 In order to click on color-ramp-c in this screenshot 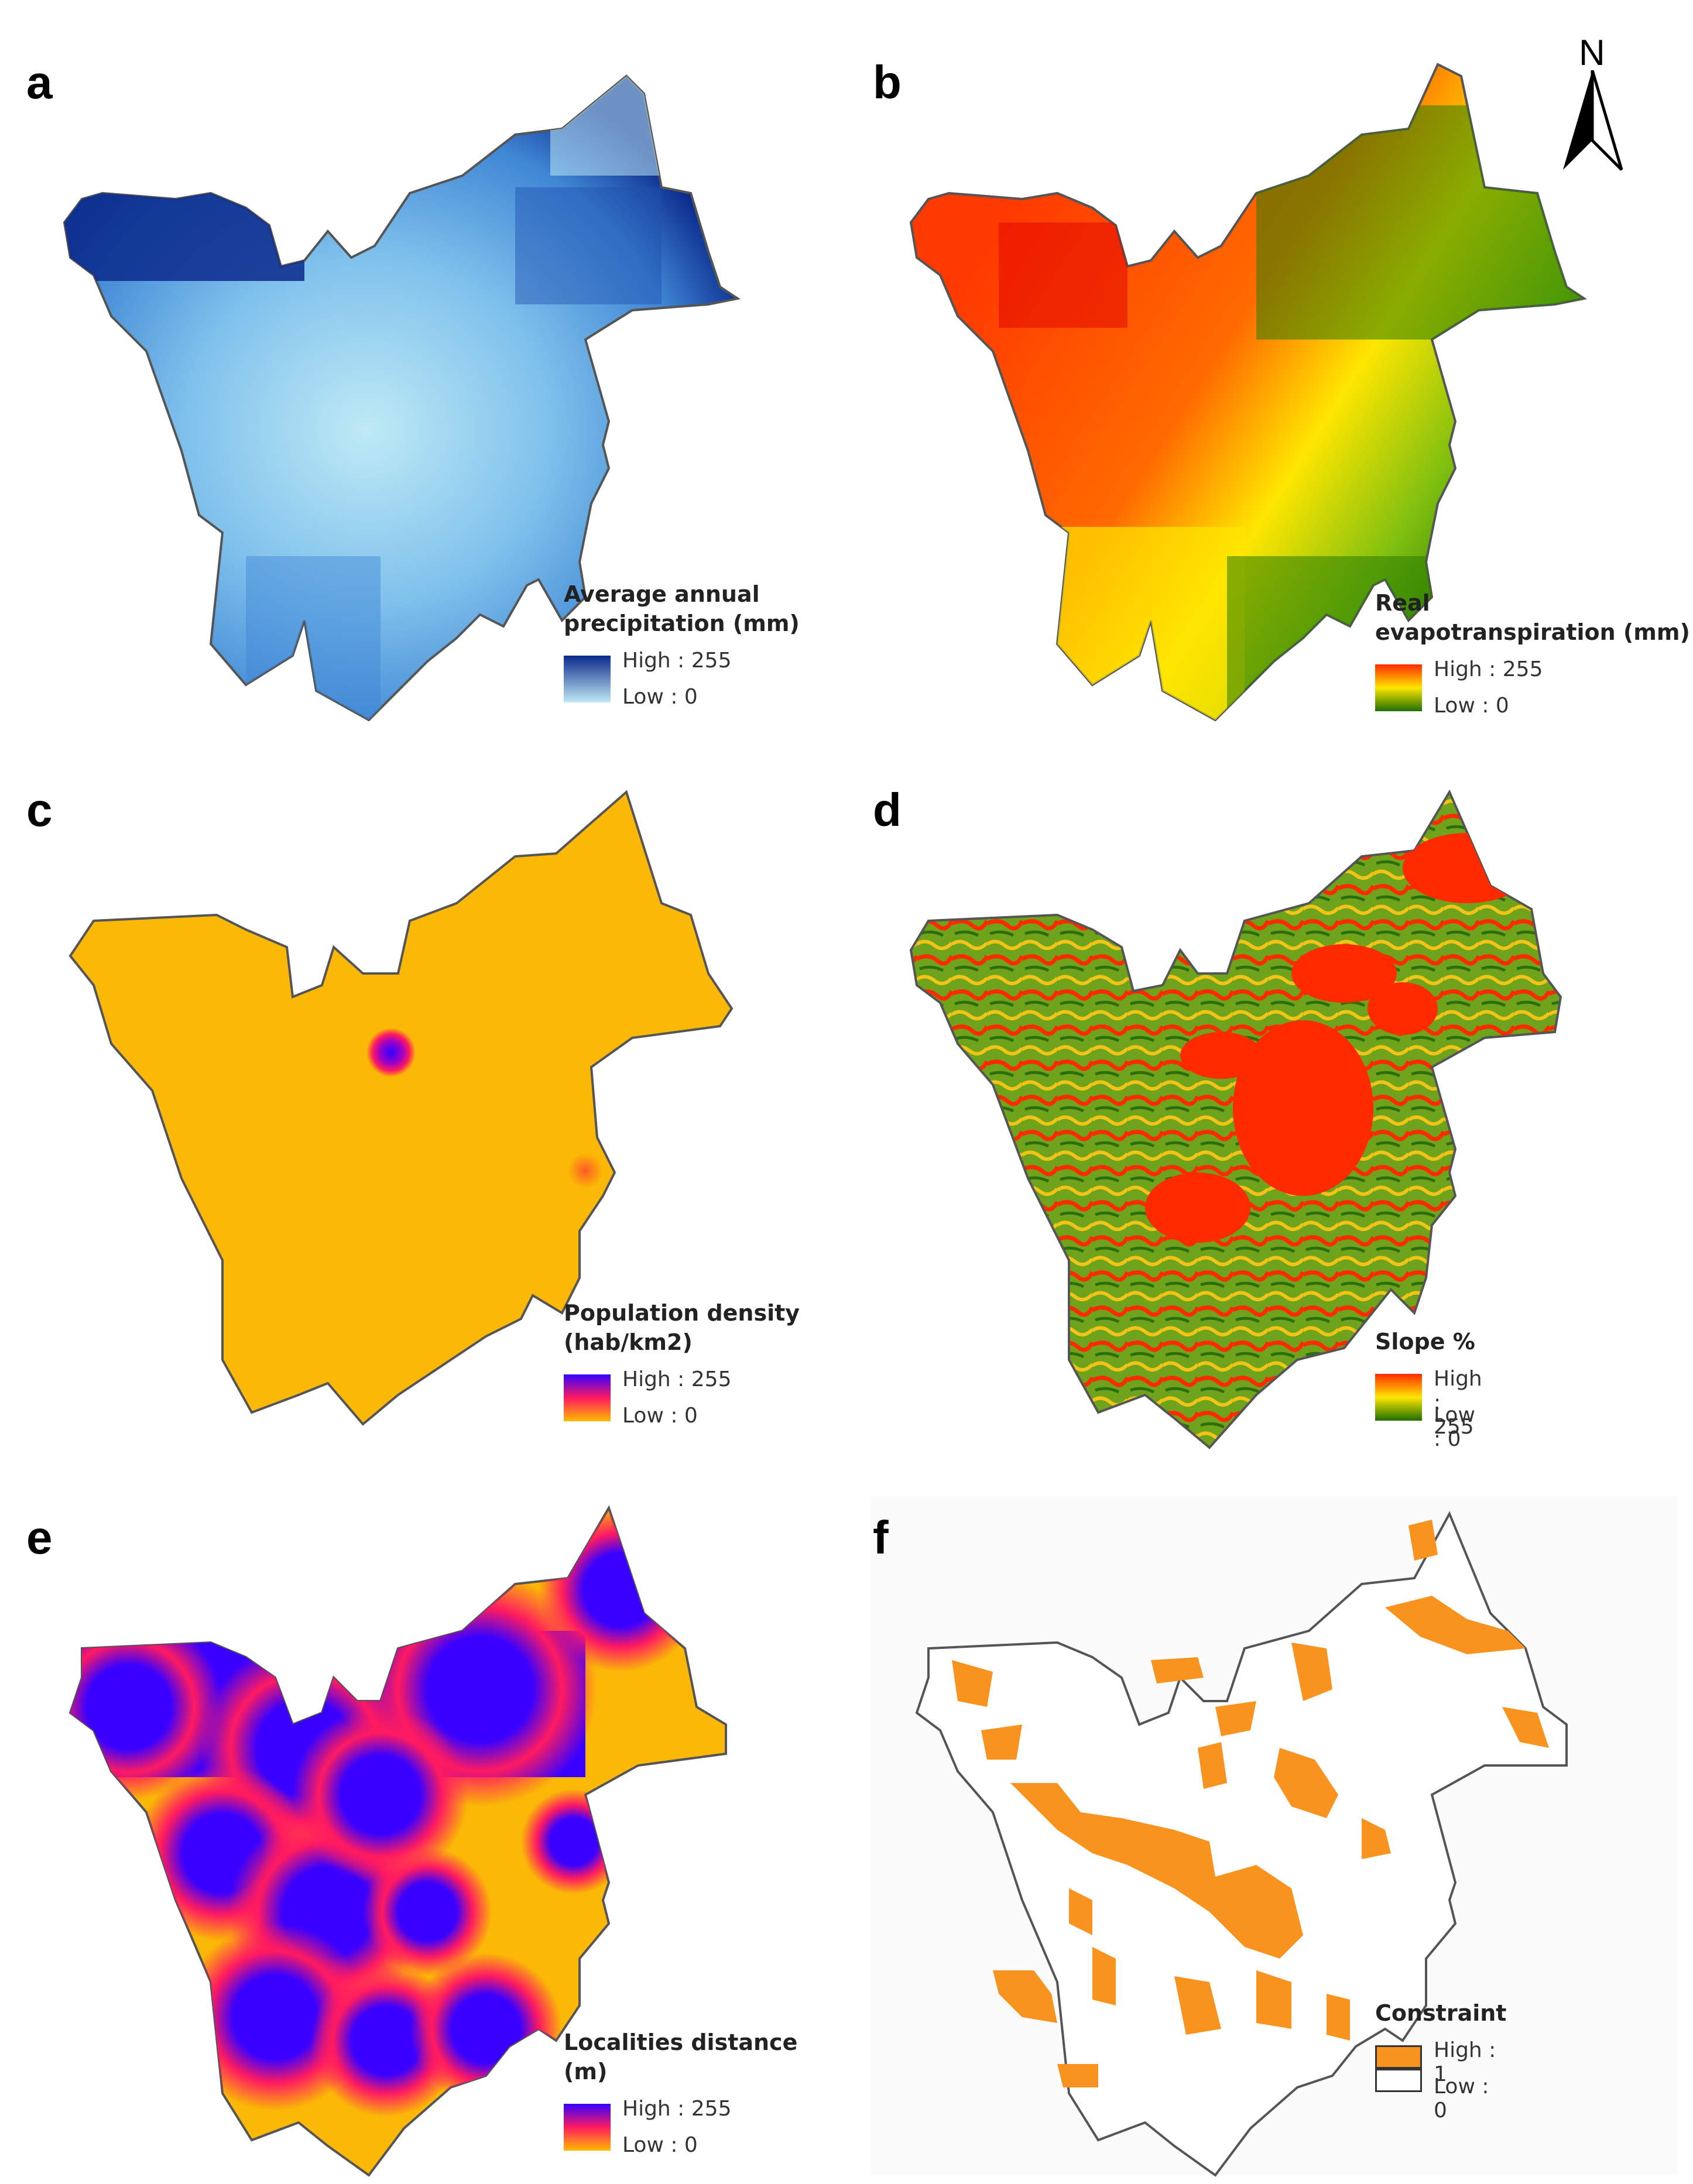, I will do `click(588, 1397)`.